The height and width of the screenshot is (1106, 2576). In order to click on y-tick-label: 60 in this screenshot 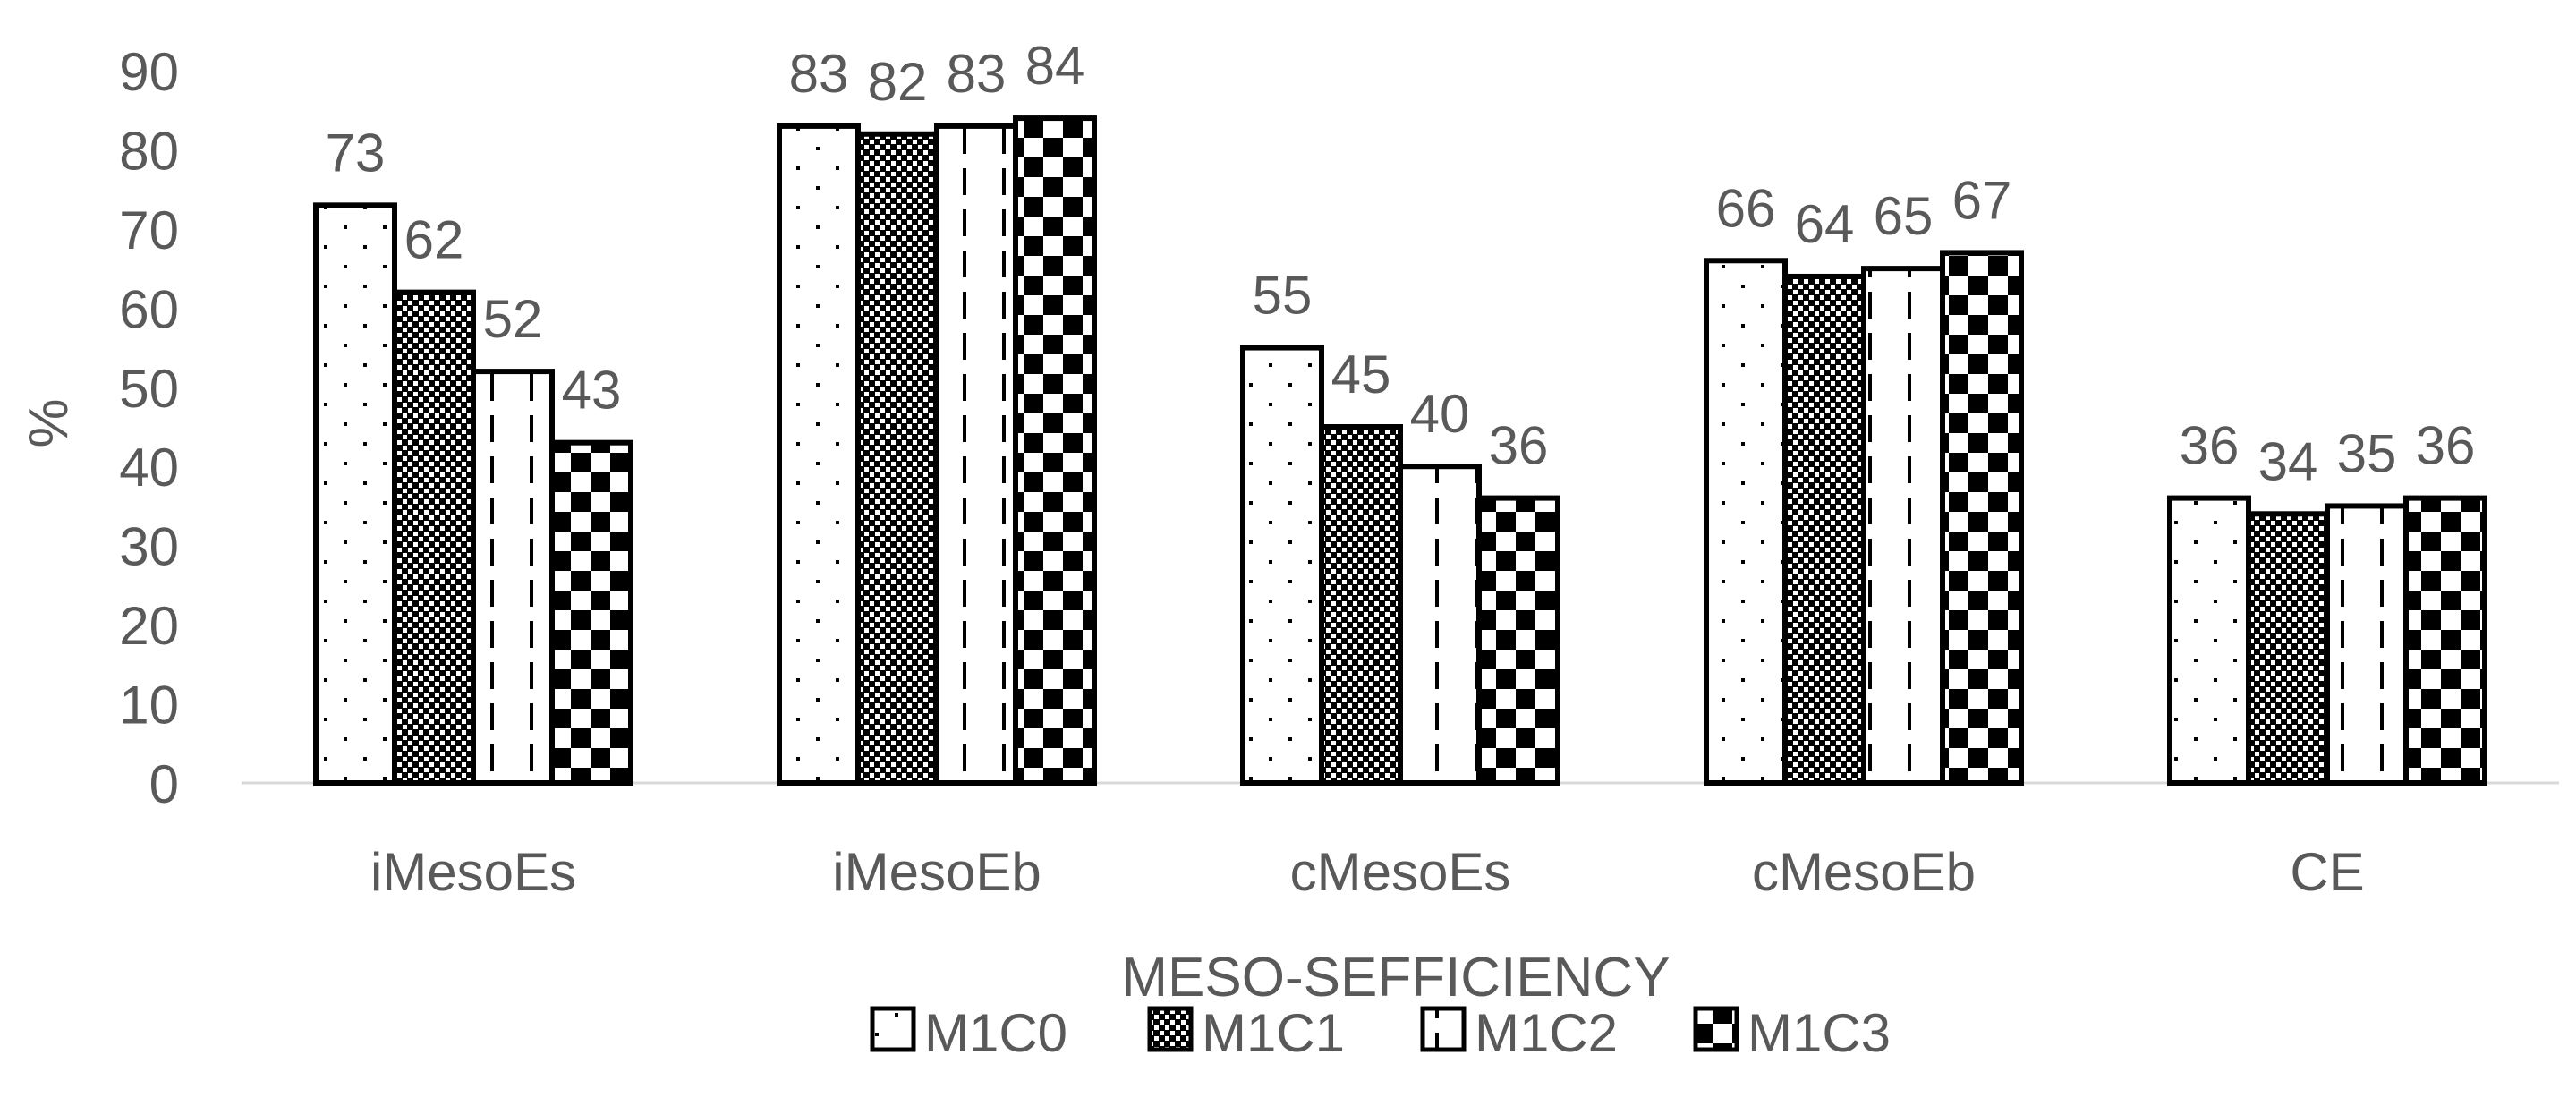, I will do `click(149, 309)`.